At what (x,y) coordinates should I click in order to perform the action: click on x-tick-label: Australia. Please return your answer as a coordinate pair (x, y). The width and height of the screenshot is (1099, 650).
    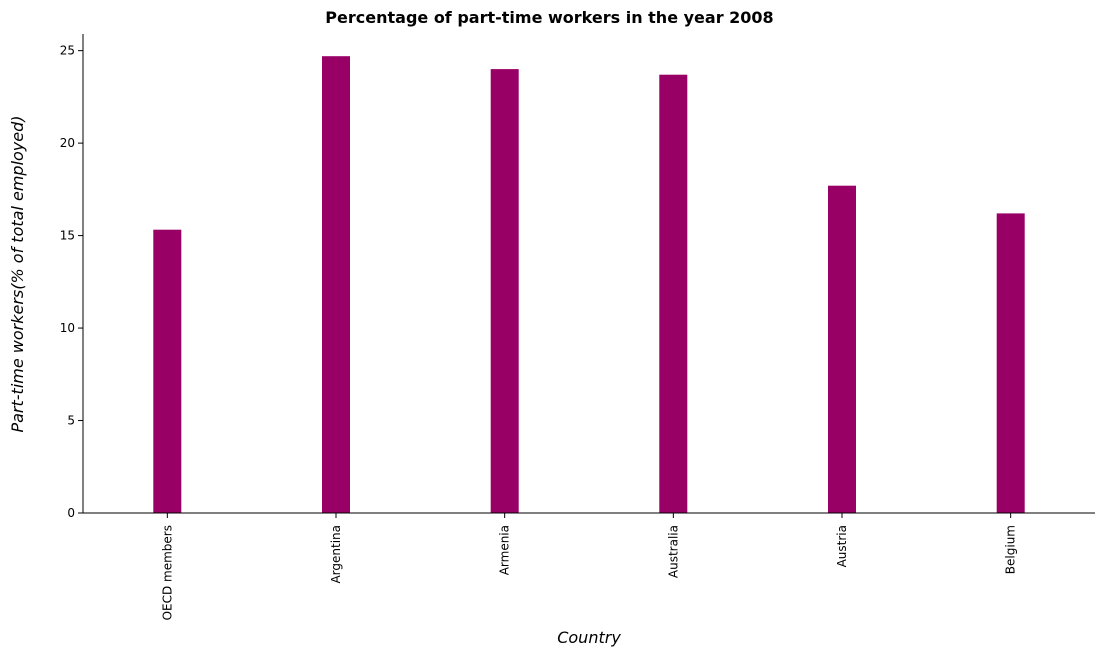
    Looking at the image, I should click on (673, 551).